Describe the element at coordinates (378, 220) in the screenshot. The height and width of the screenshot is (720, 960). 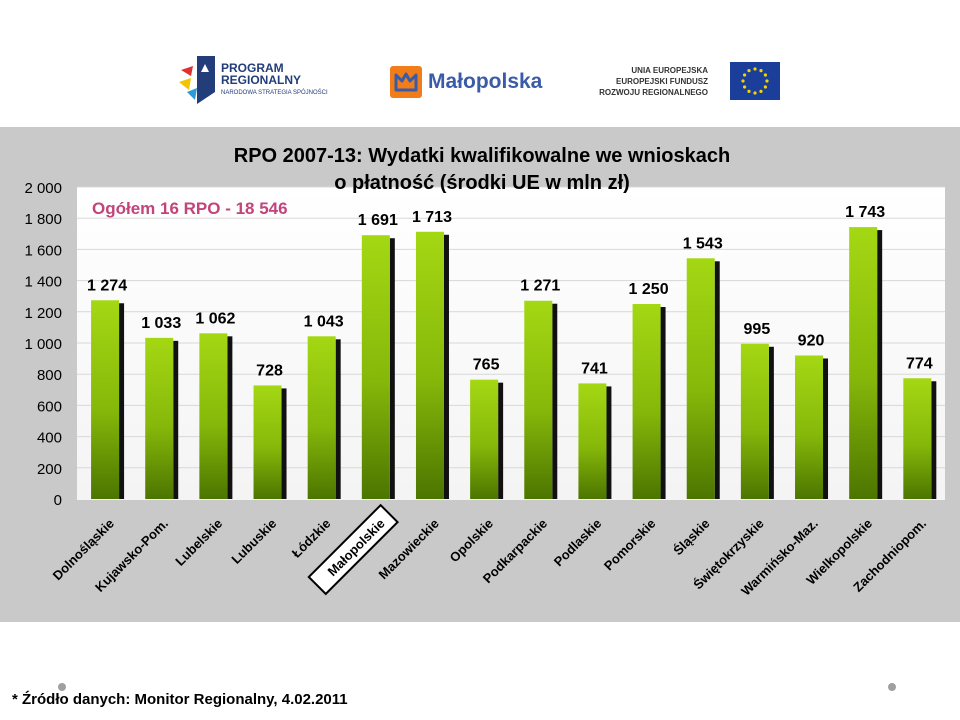
I see `value-label: 1 691` at that location.